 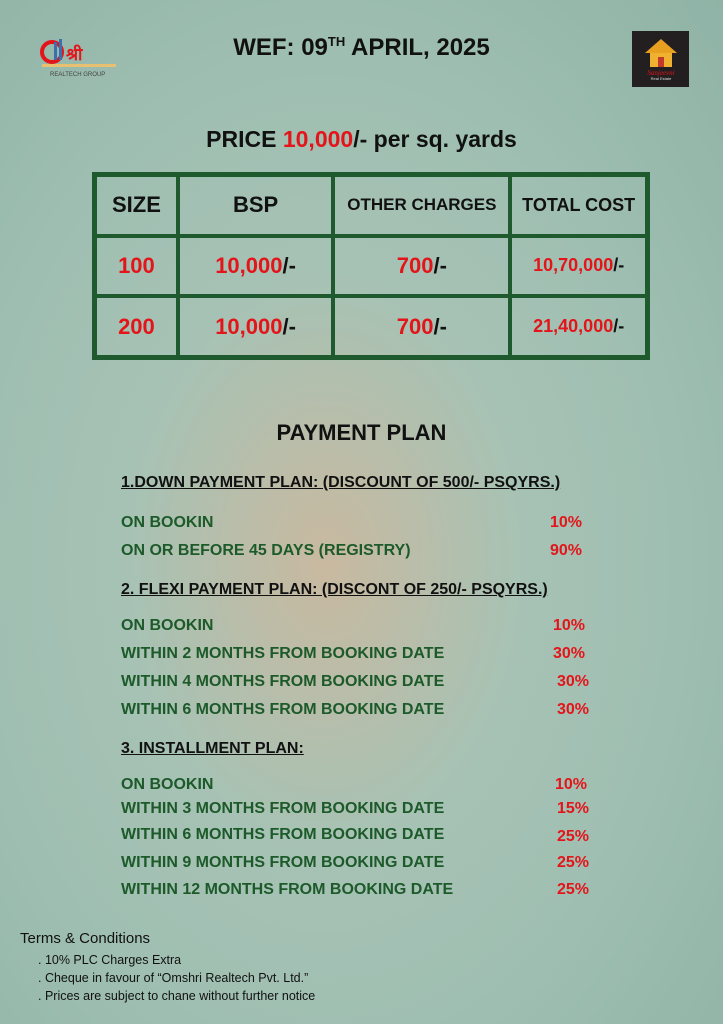 What do you see at coordinates (422, 205) in the screenshot?
I see `header-other-charges: OTHER CHARGES` at bounding box center [422, 205].